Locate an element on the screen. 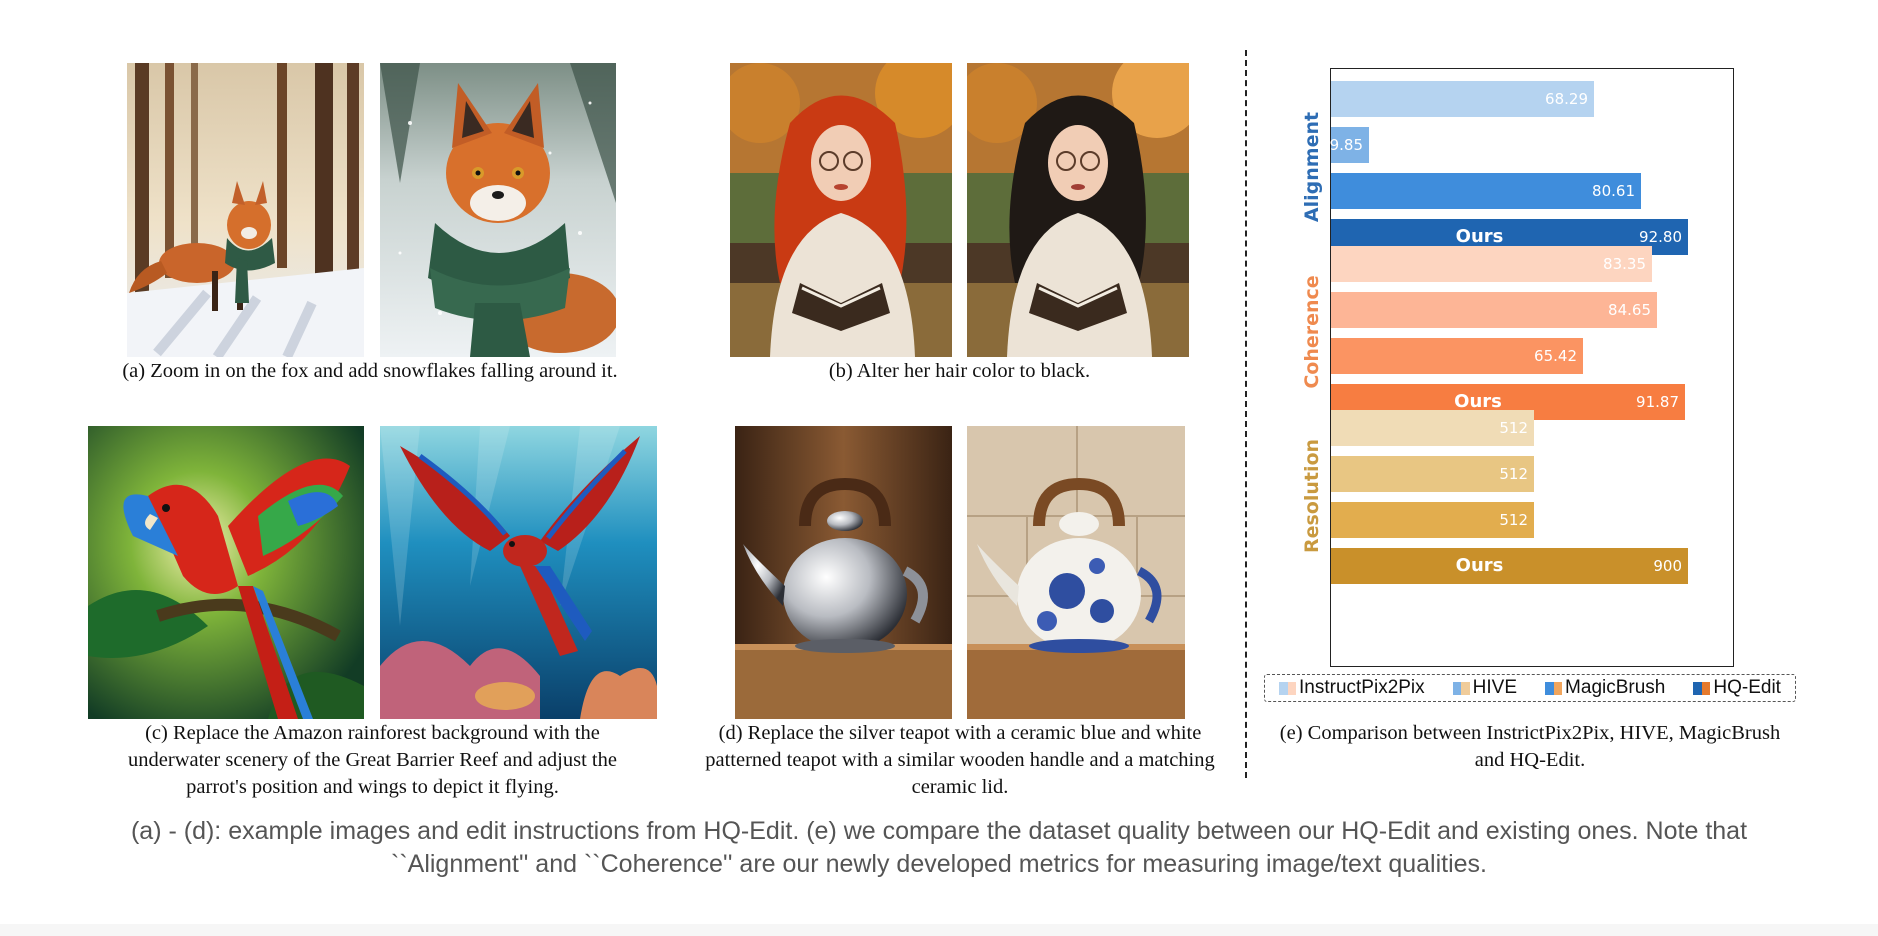  bar-alignment-magicbrush: 80.61 is located at coordinates (1486, 191).